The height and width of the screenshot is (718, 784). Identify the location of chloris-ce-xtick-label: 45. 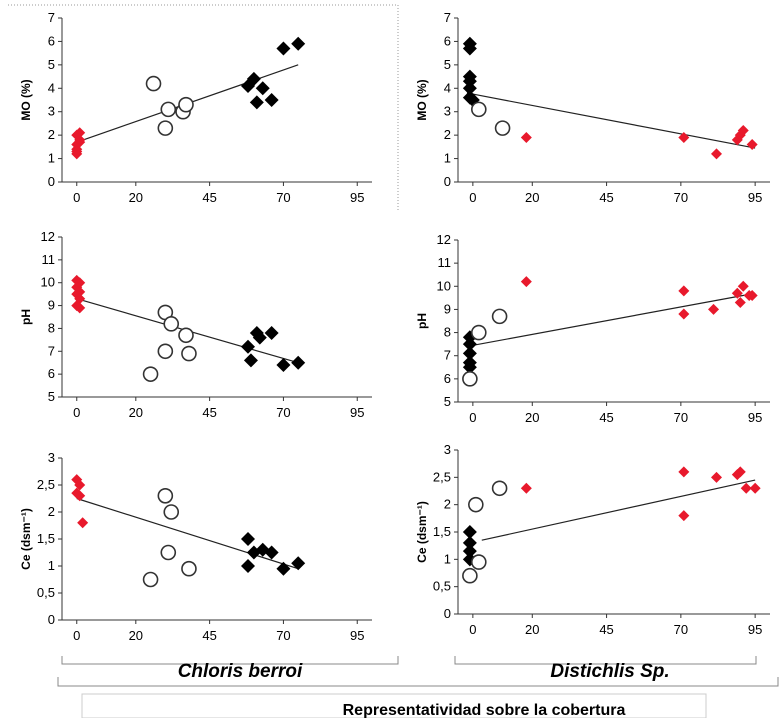
(209, 635).